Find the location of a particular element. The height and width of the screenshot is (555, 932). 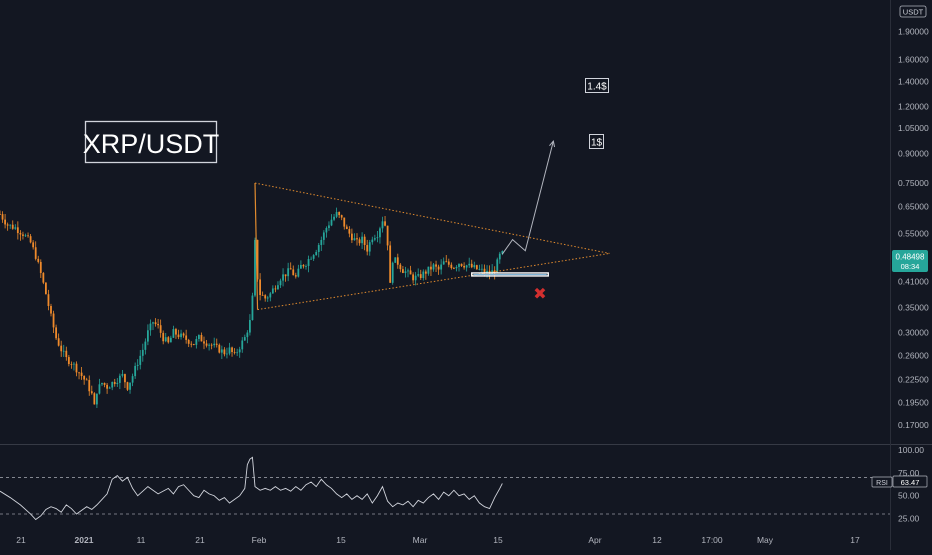

price-tick-label-2: 1.40000 is located at coordinates (913, 81).